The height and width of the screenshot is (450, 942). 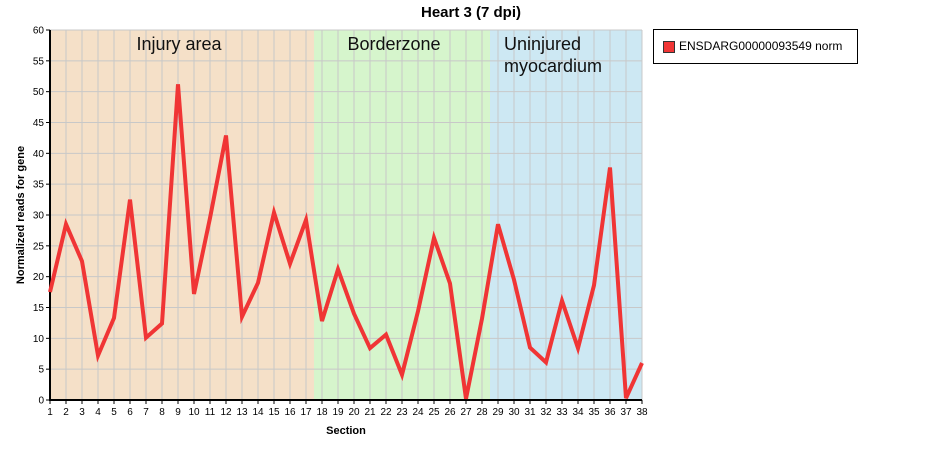 What do you see at coordinates (386, 412) in the screenshot?
I see `x-tick-label: 22` at bounding box center [386, 412].